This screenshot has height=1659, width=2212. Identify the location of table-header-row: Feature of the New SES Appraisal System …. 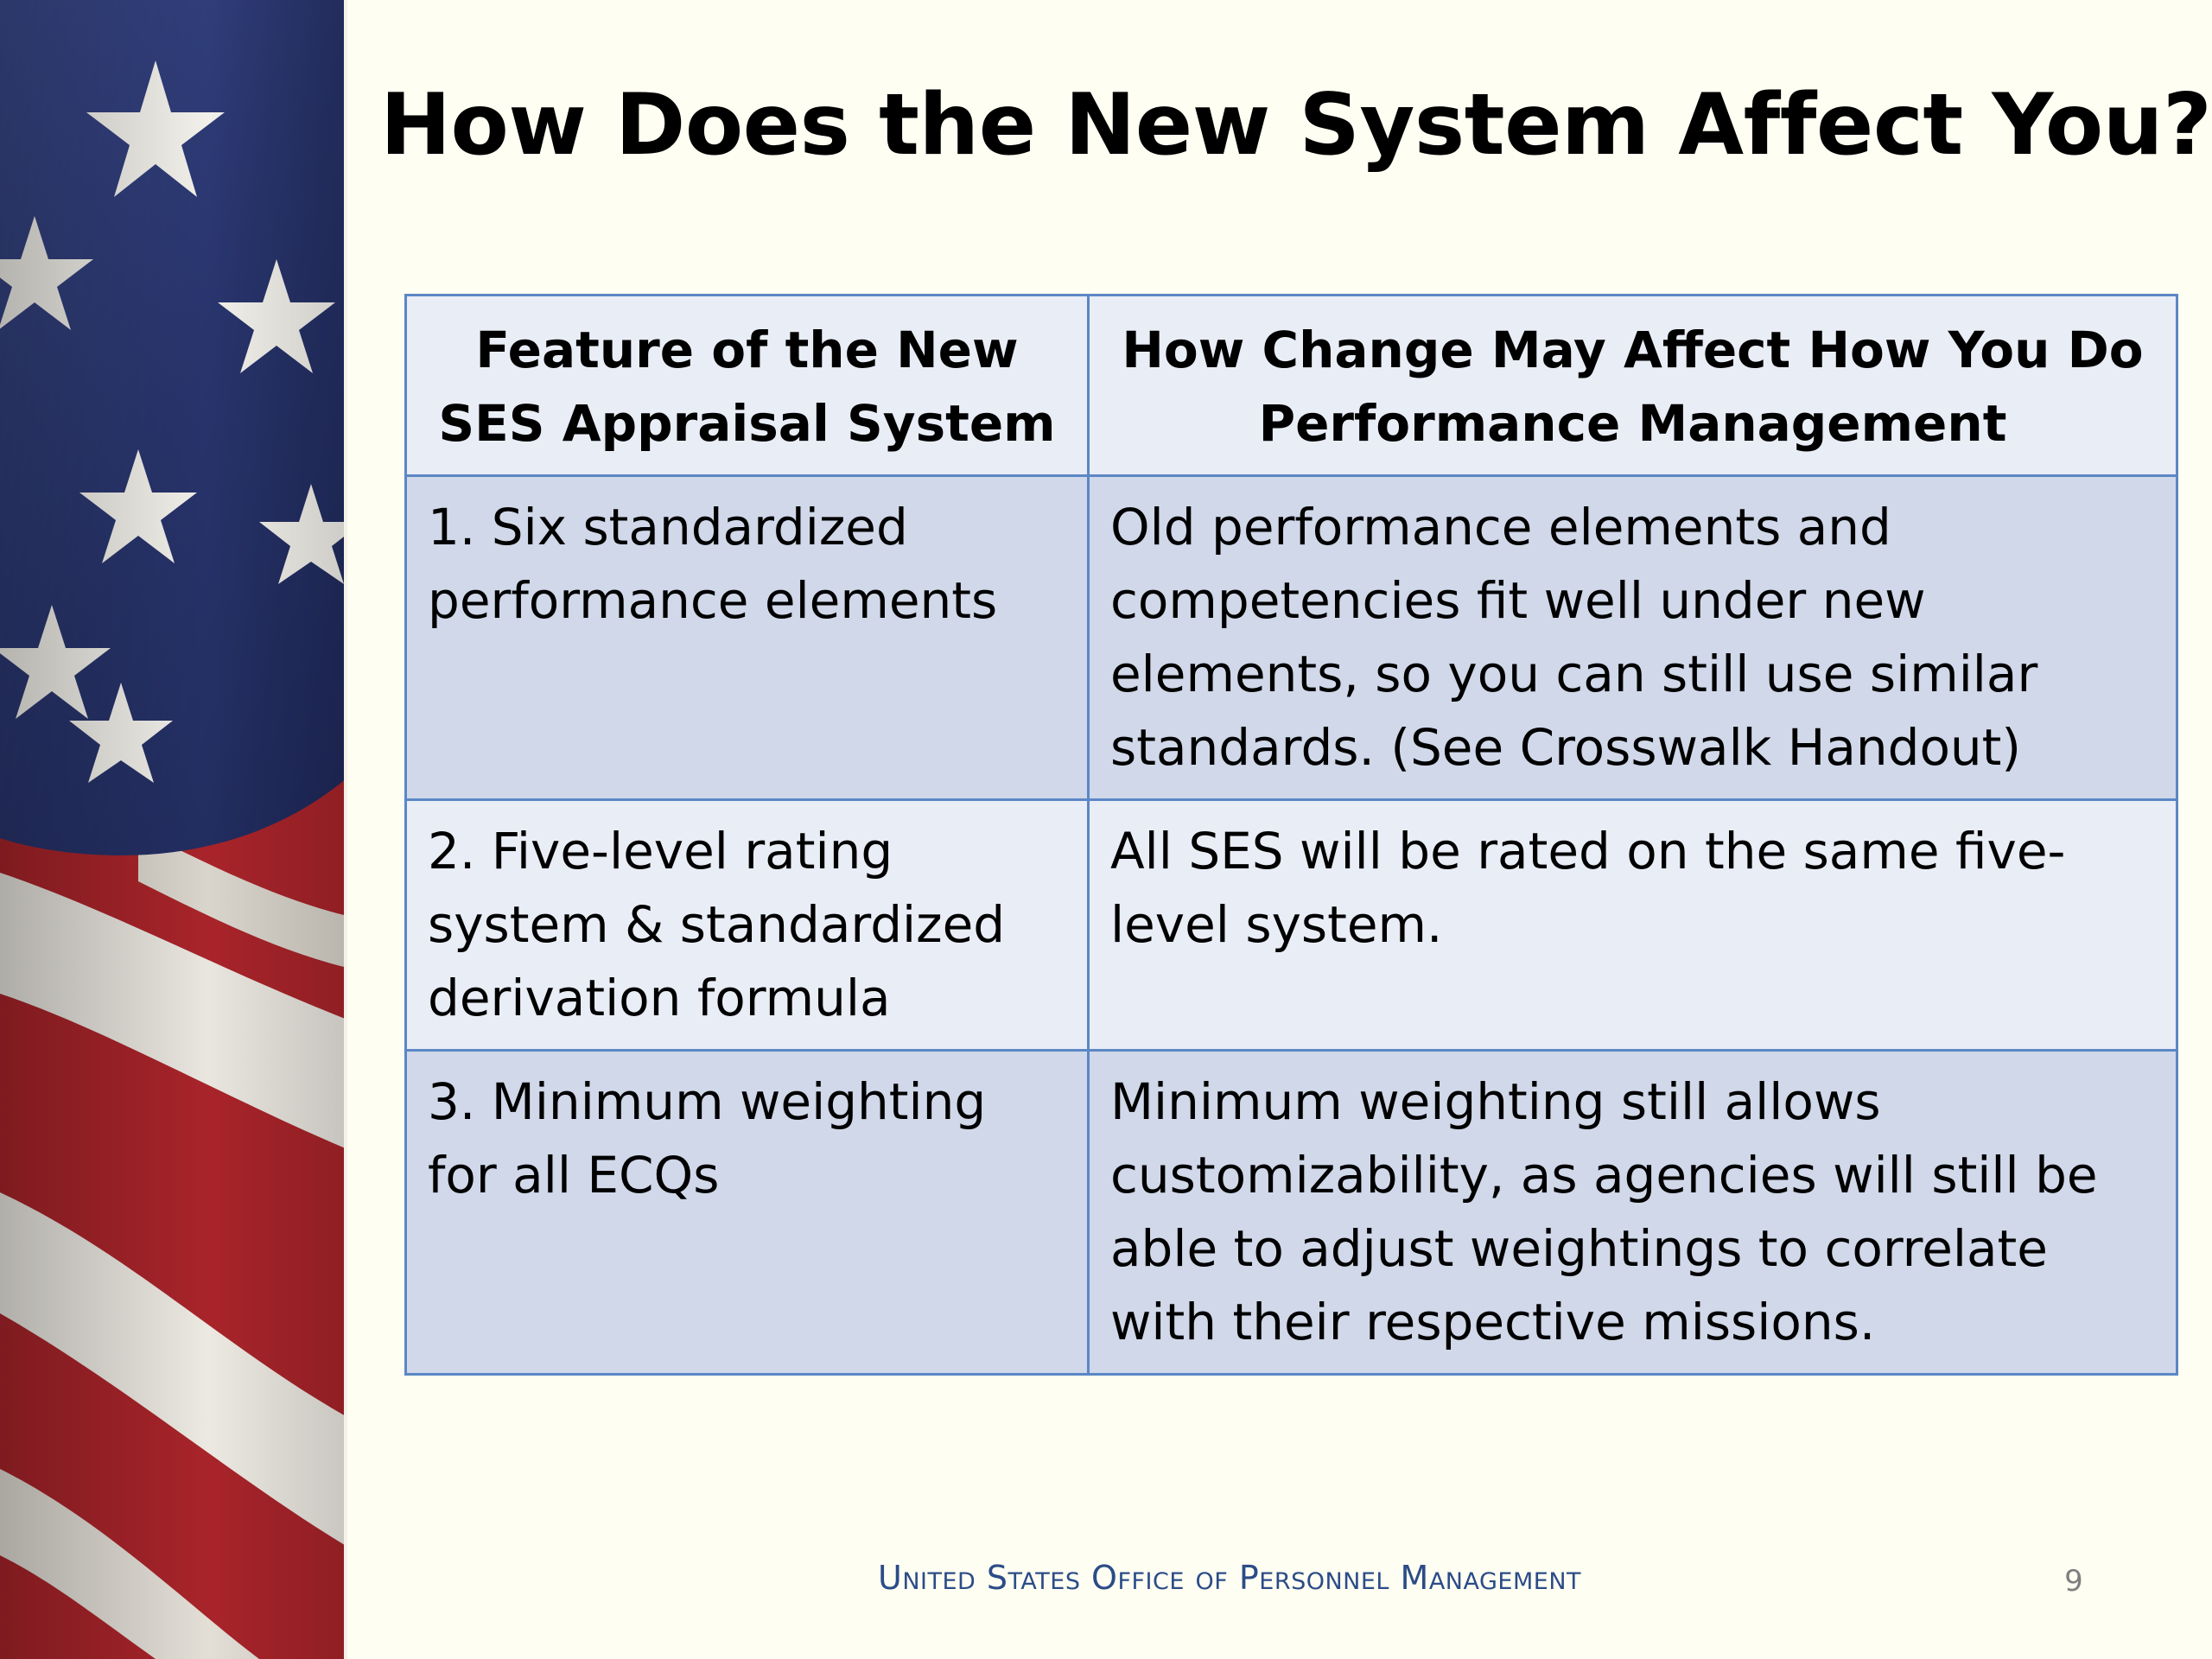
(1291, 385).